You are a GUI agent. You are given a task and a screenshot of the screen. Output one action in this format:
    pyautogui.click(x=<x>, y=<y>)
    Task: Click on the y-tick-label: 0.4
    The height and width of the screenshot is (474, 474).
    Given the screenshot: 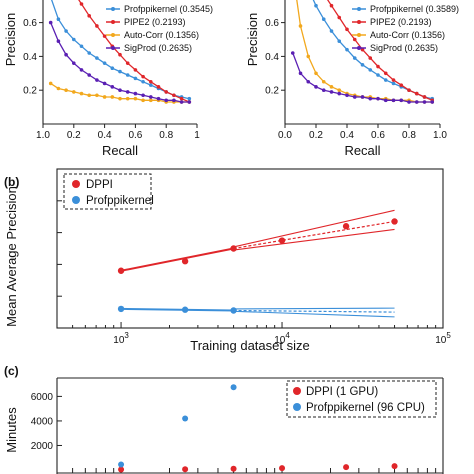 What is the action you would take?
    pyautogui.click(x=272, y=57)
    